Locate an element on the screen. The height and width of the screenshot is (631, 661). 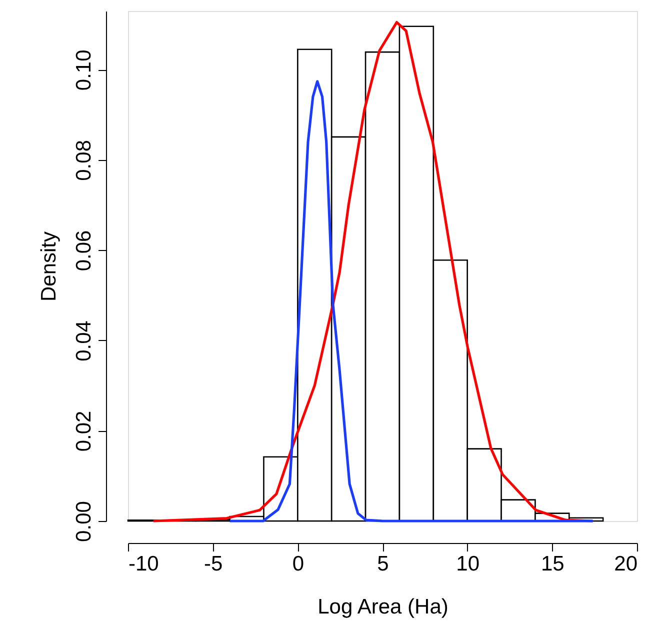
x-axis-title: Log Area (Ha) is located at coordinates (383, 607).